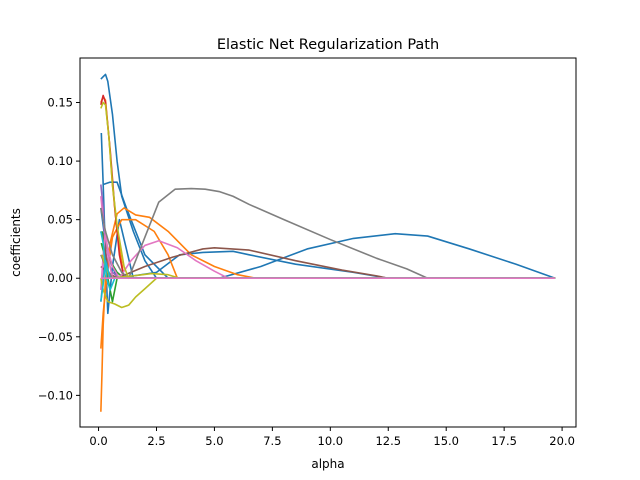 The image size is (640, 480). I want to click on y-tick-label: 0.05, so click(60, 220).